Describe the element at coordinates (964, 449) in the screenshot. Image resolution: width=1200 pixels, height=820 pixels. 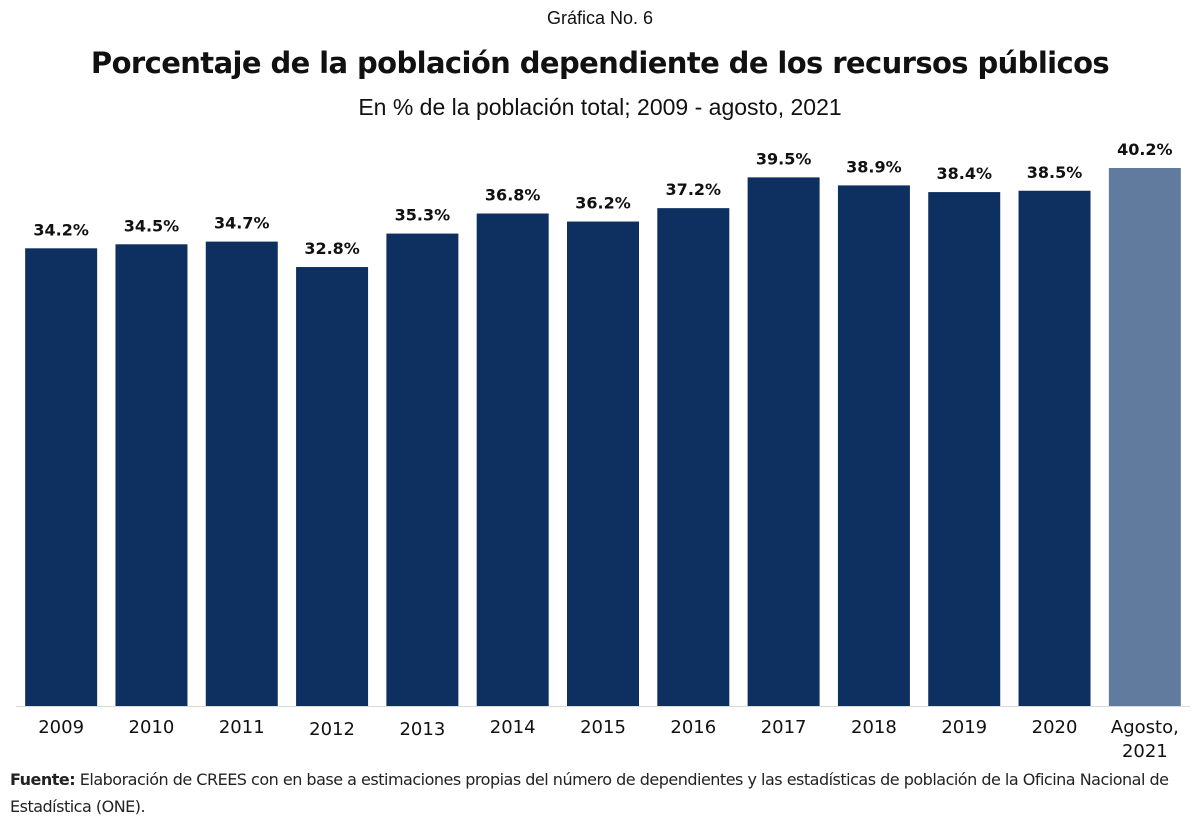
I see `bar-2019` at that location.